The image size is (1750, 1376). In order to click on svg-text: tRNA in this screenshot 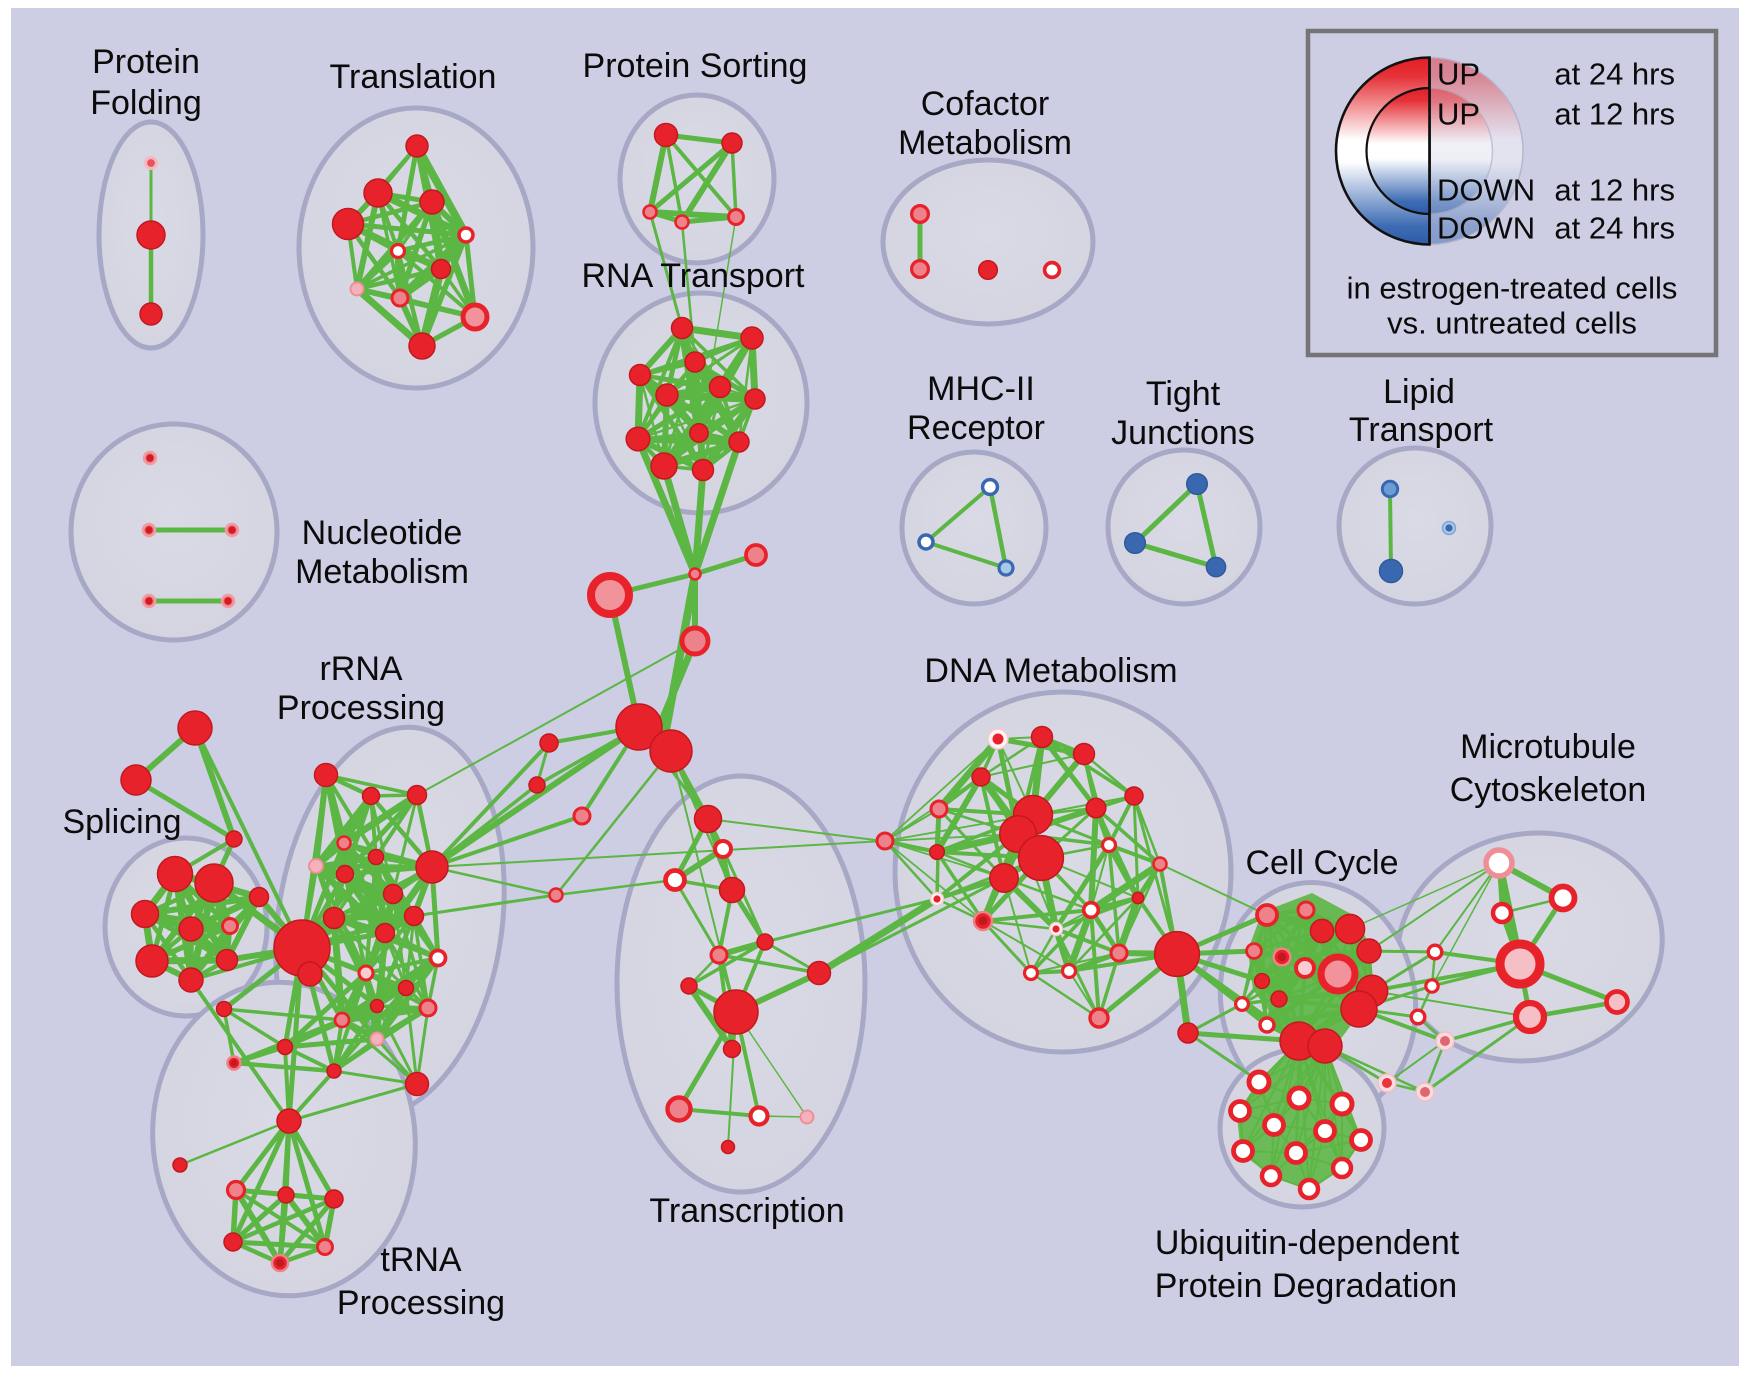, I will do `click(421, 1260)`.